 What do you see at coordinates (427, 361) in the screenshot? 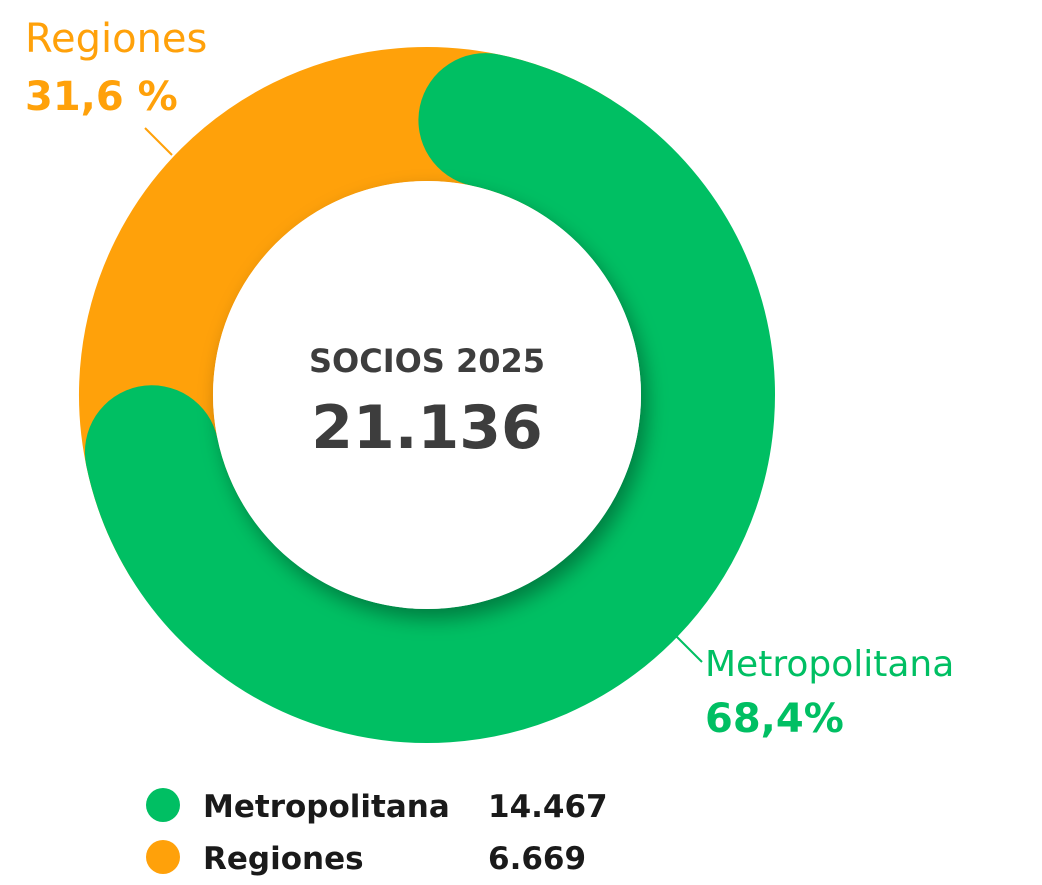
I see `center-title: SOCIOS 2025` at bounding box center [427, 361].